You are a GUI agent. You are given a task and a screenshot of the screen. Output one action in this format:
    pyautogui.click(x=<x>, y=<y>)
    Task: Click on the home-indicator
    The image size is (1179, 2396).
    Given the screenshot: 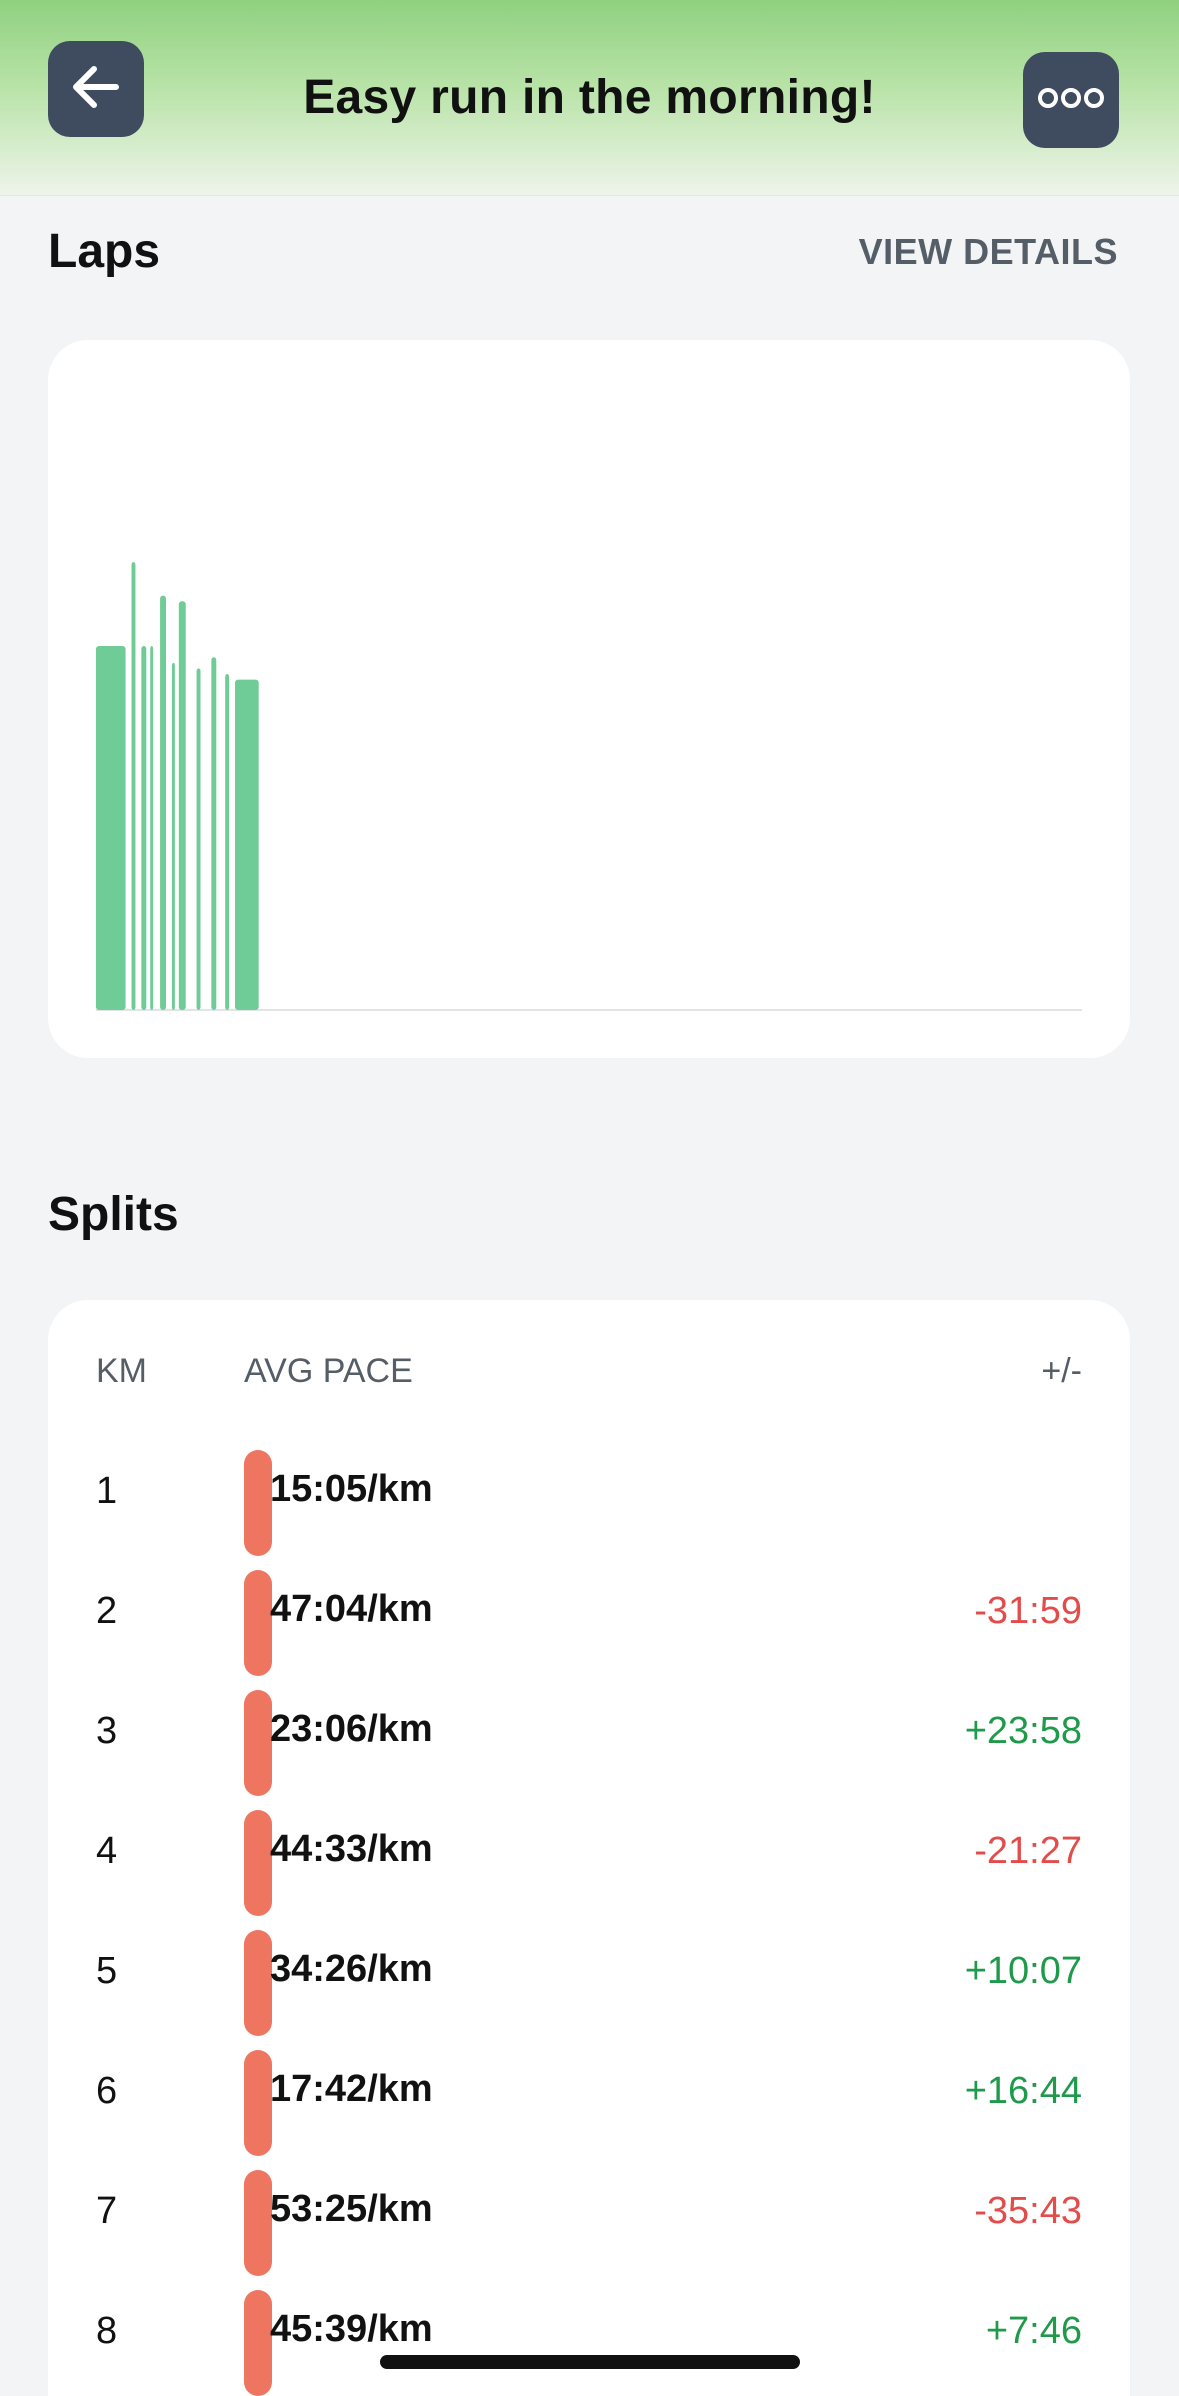 What is the action you would take?
    pyautogui.click(x=590, y=2362)
    